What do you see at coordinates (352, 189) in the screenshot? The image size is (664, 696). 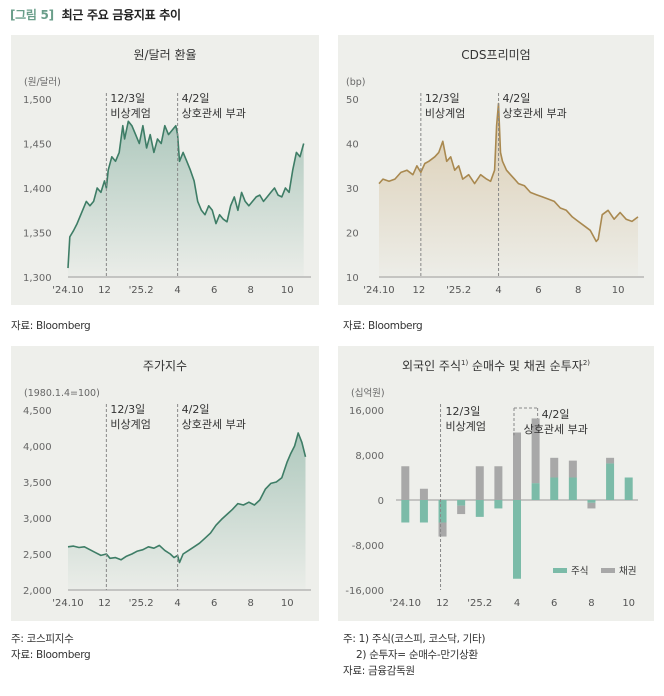 I see `y-tick-label: 30` at bounding box center [352, 189].